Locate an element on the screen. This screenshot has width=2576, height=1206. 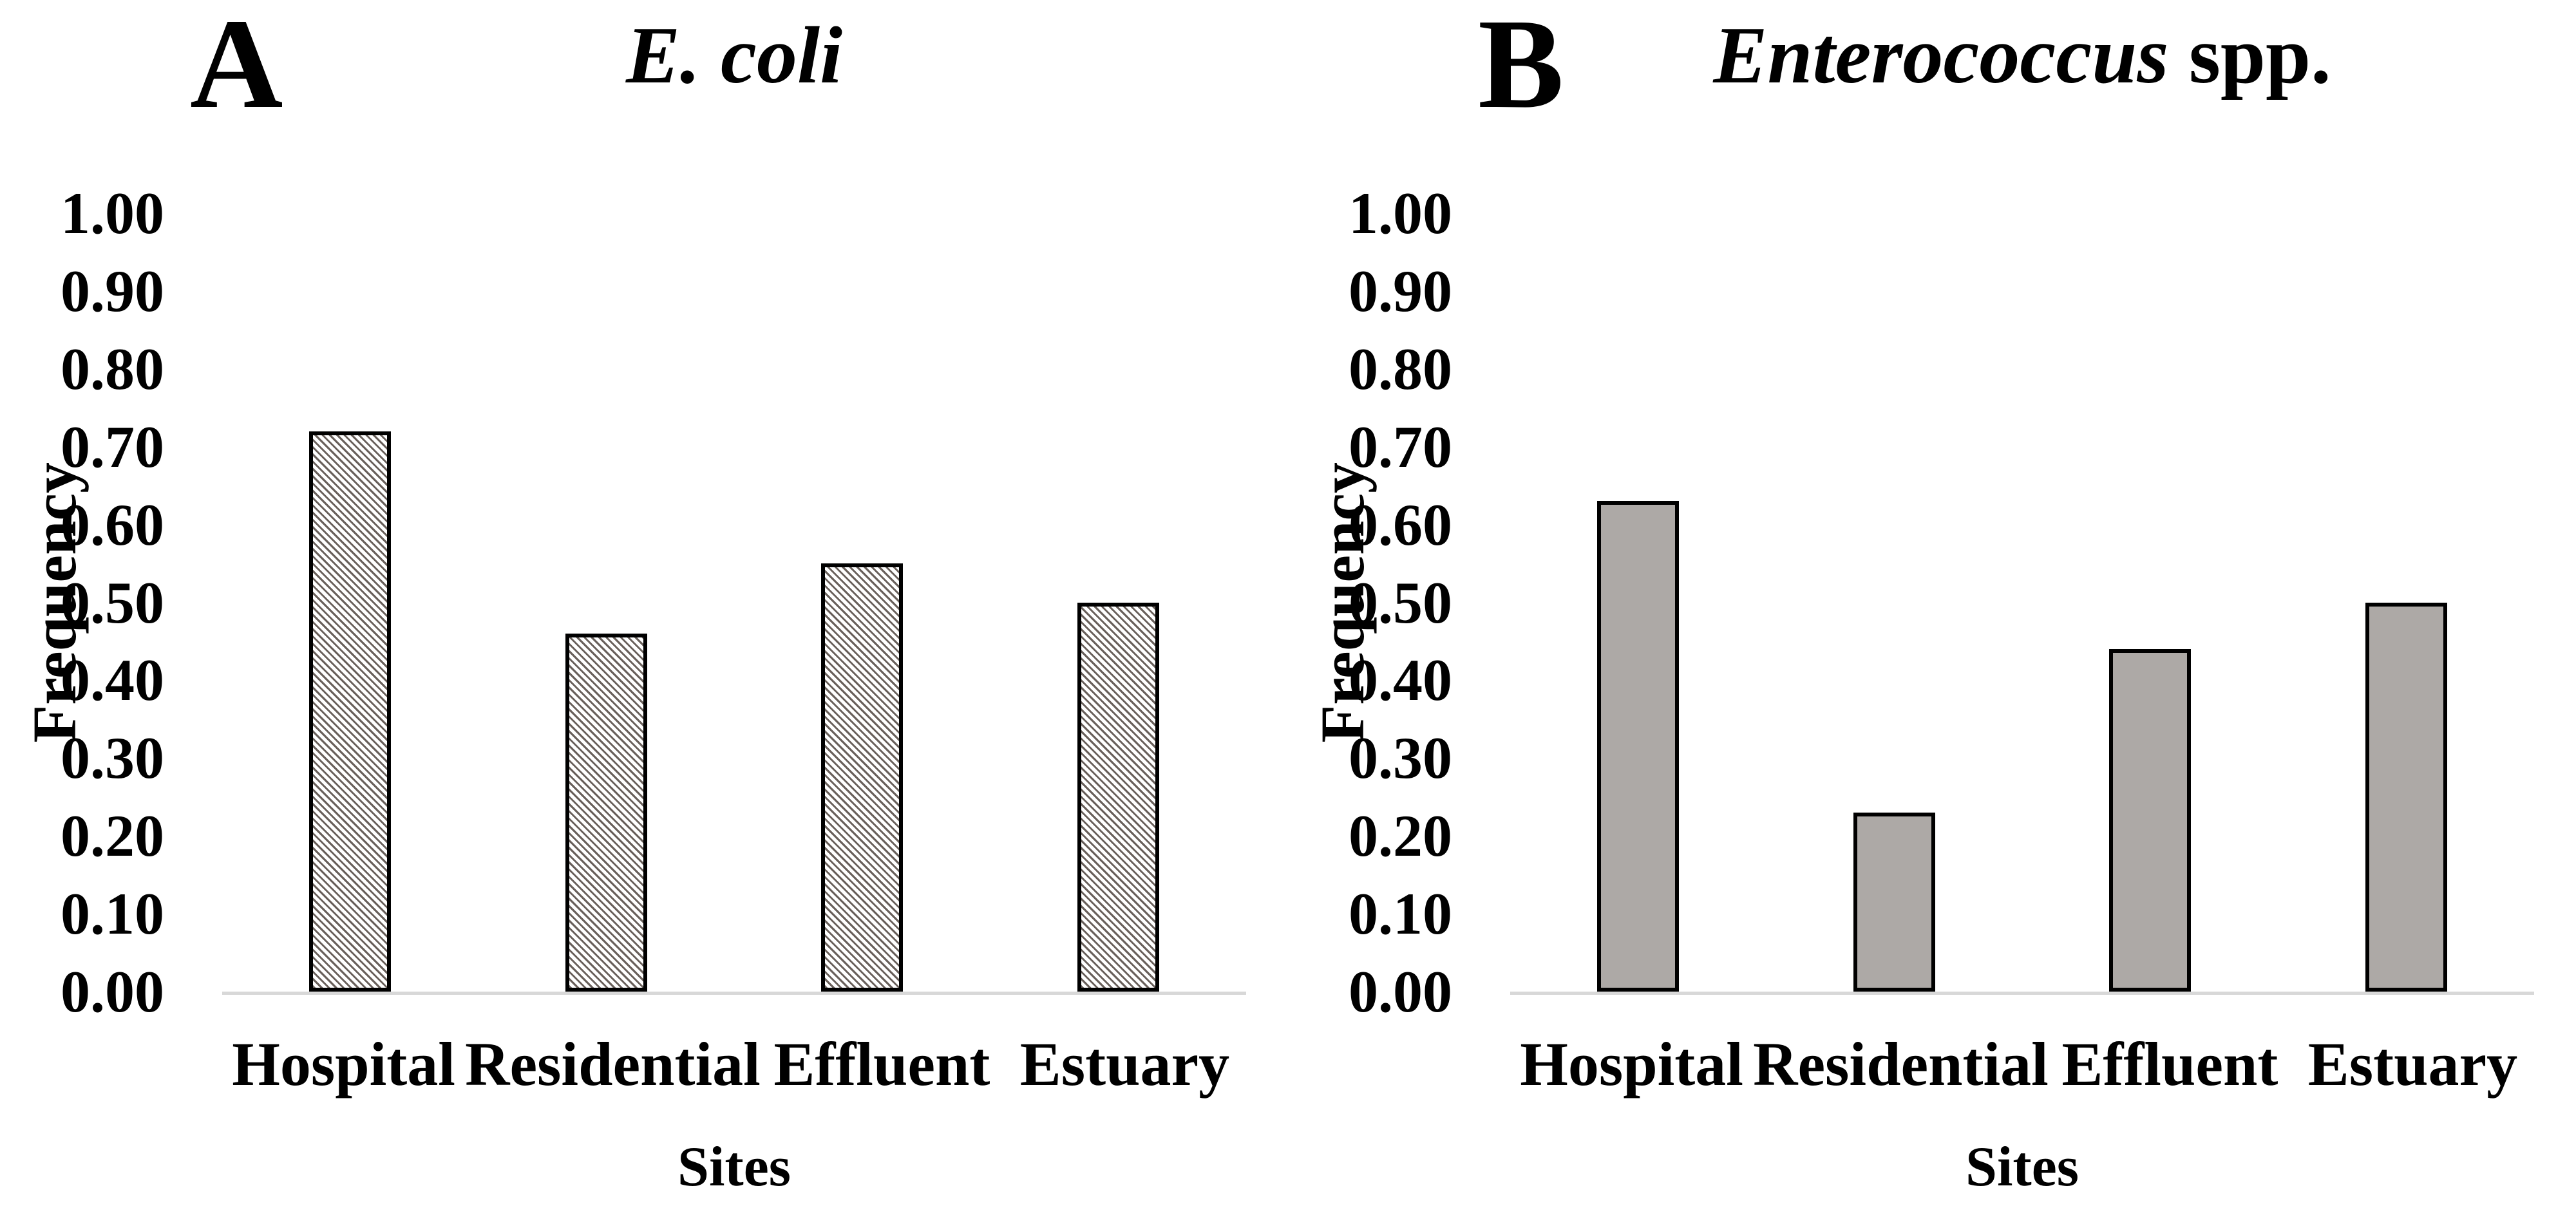
panel-b-title-regular: spp. is located at coordinates (2249, 55).